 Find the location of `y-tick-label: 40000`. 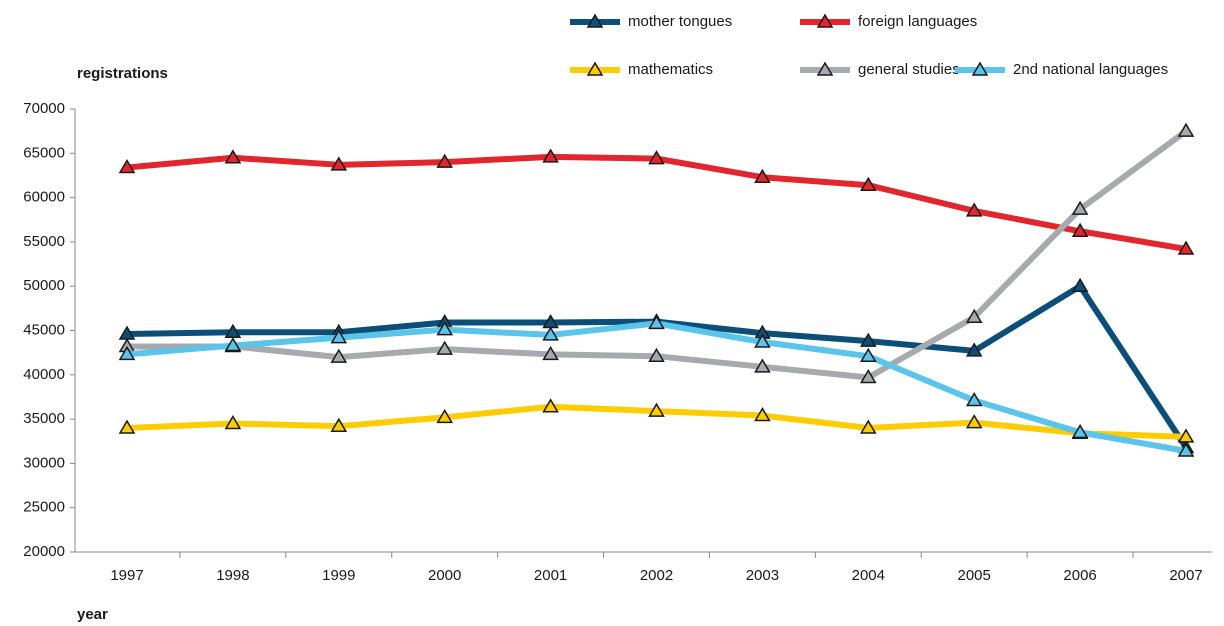

y-tick-label: 40000 is located at coordinates (44, 374).